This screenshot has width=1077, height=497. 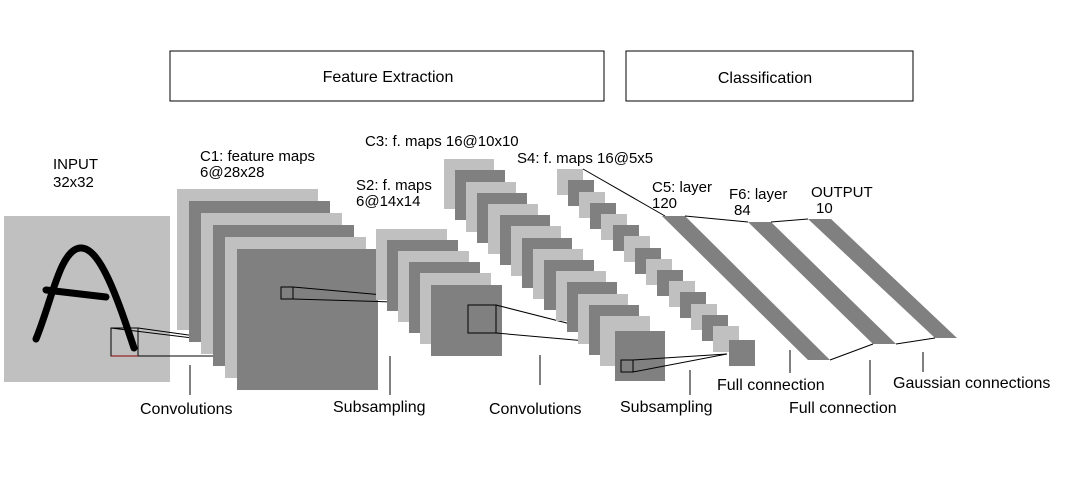 What do you see at coordinates (882, 278) in the screenshot?
I see `output-bar` at bounding box center [882, 278].